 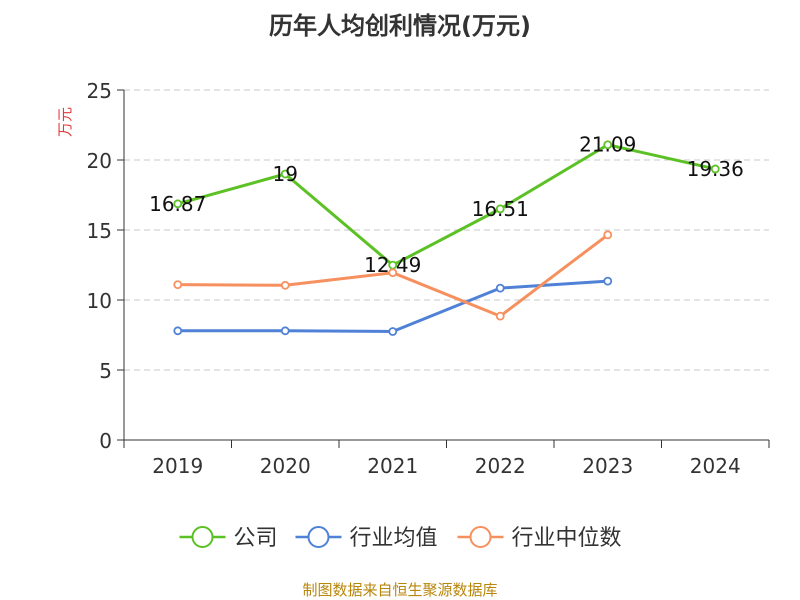 What do you see at coordinates (256, 538) in the screenshot?
I see `legend-label: 公司` at bounding box center [256, 538].